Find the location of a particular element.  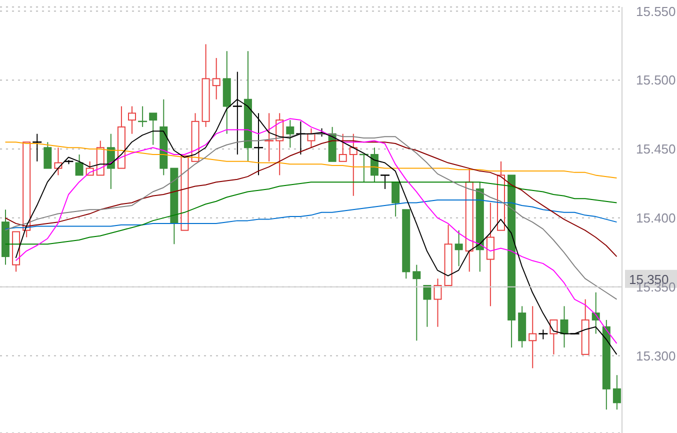

y-tick-label: 15.450 is located at coordinates (656, 149).